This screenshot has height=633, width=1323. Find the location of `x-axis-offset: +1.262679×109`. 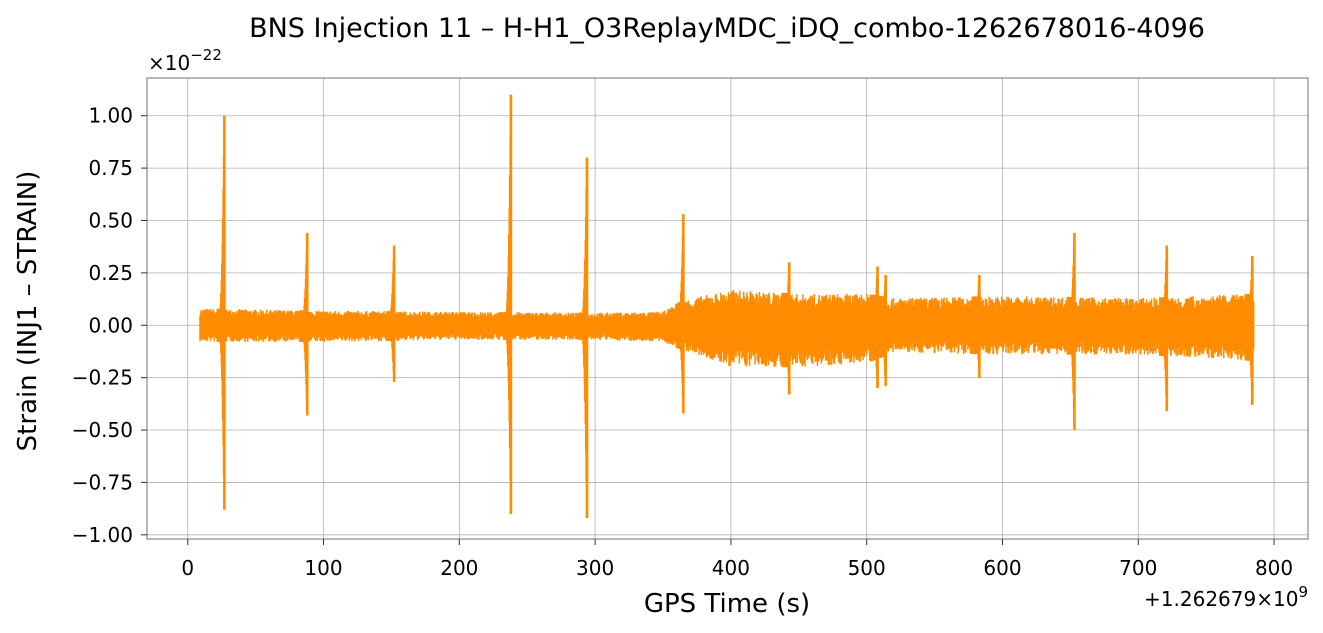

x-axis-offset: +1.262679×109 is located at coordinates (1226, 597).